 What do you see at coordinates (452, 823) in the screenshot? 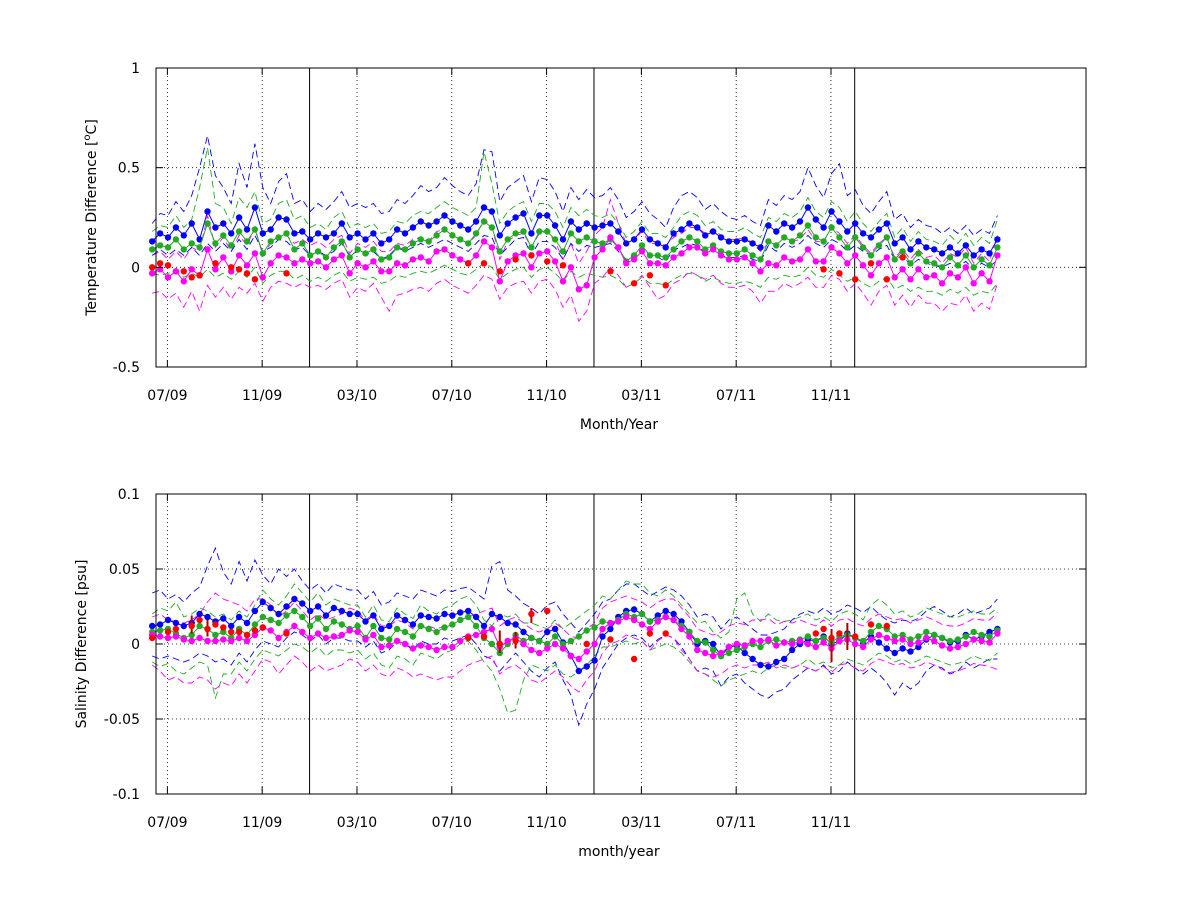
I see `x-tick-label: 07/10` at bounding box center [452, 823].